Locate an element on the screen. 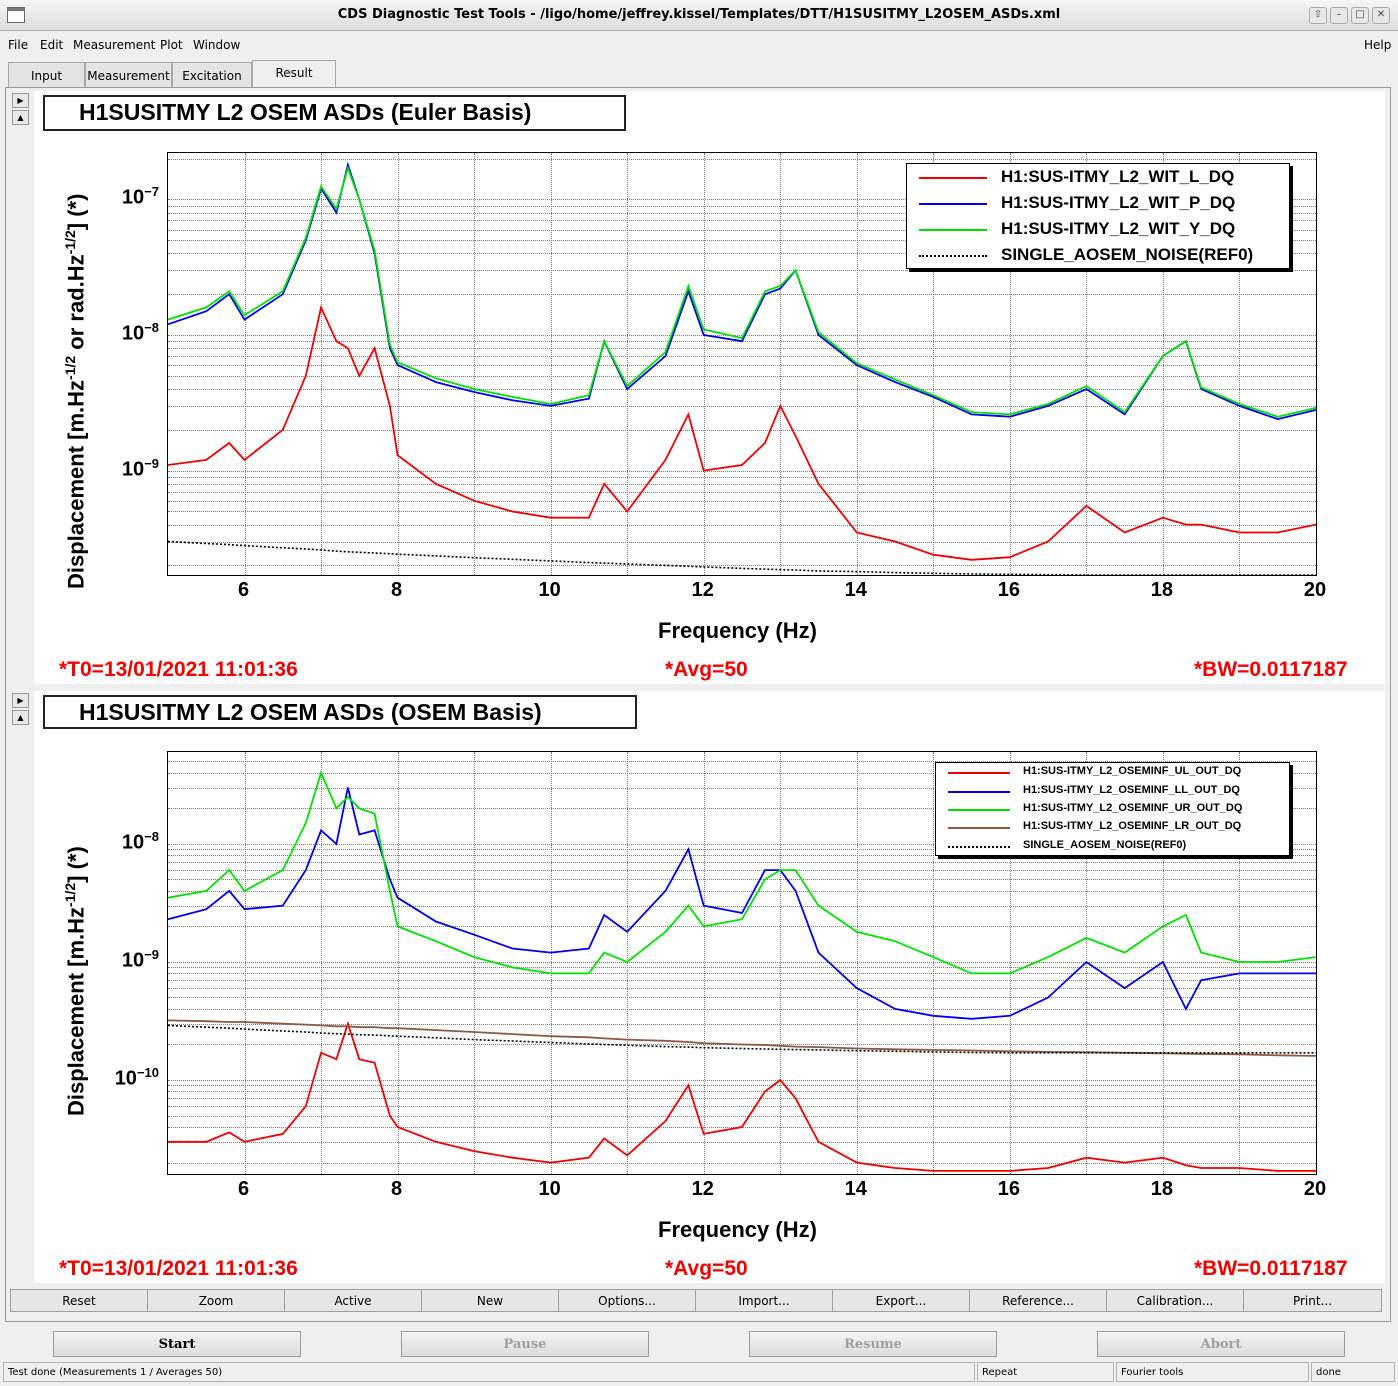 This screenshot has width=1398, height=1386. y-tick-label: 10−7 is located at coordinates (128, 197).